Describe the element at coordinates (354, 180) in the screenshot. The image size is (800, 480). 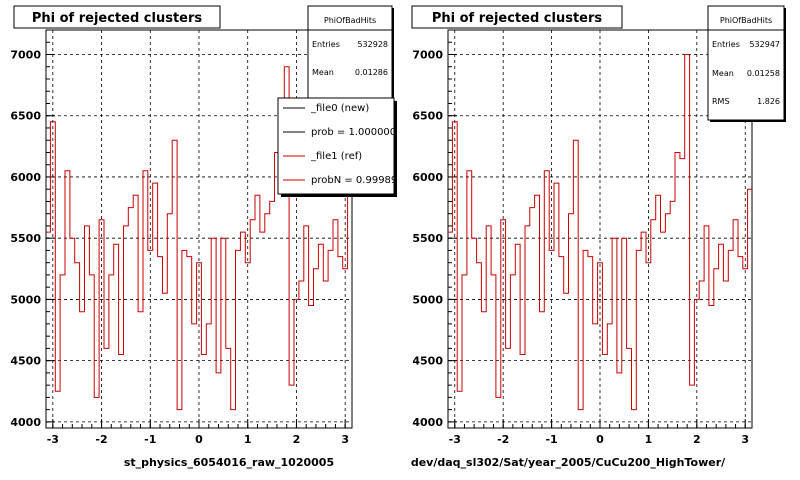
I see `legend-entry-label: probN = 0.99989` at that location.